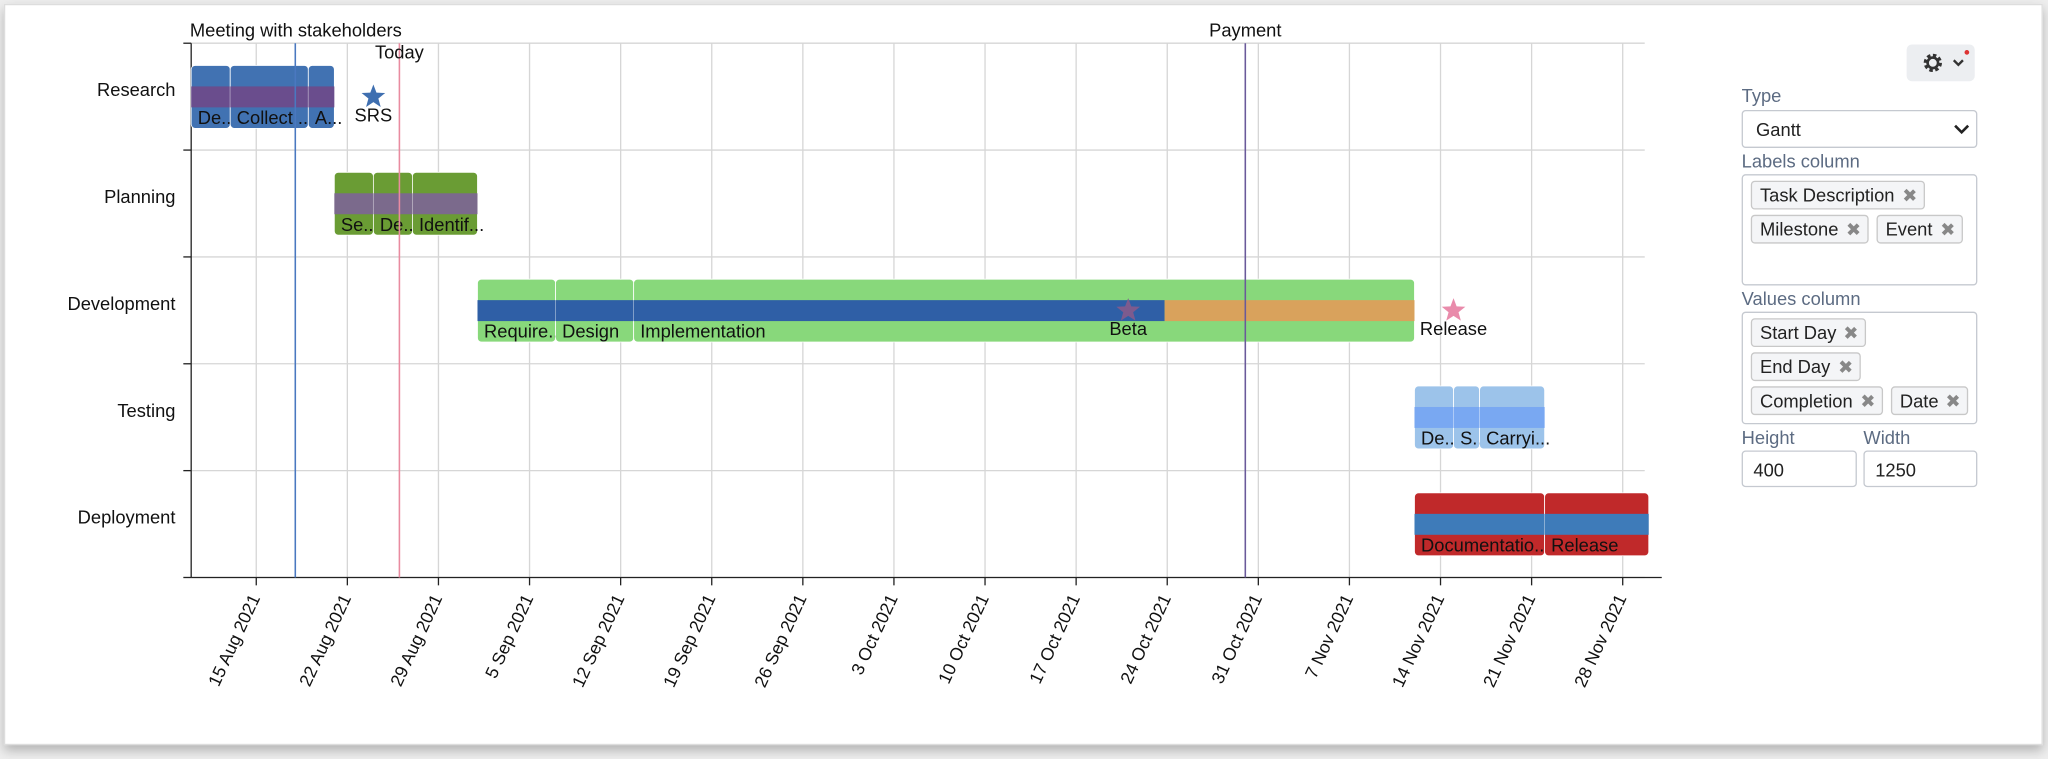 The height and width of the screenshot is (759, 2048). Describe the element at coordinates (702, 331) in the screenshot. I see `task-label: Implementation` at that location.